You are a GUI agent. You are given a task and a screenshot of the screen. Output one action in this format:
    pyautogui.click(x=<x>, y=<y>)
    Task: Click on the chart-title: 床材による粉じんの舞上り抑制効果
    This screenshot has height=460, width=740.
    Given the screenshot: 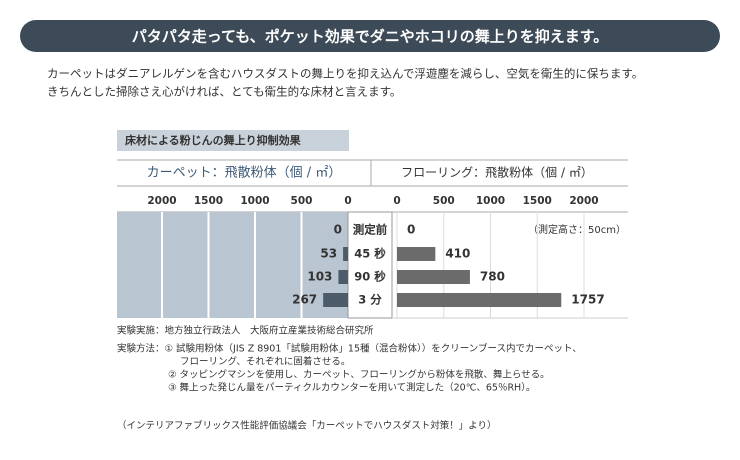 What is the action you would take?
    pyautogui.click(x=213, y=140)
    